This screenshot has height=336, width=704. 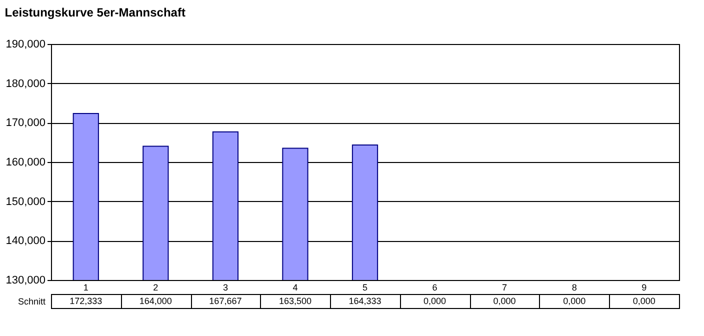 What do you see at coordinates (365, 301) in the screenshot?
I see `data-label: 164,333` at bounding box center [365, 301].